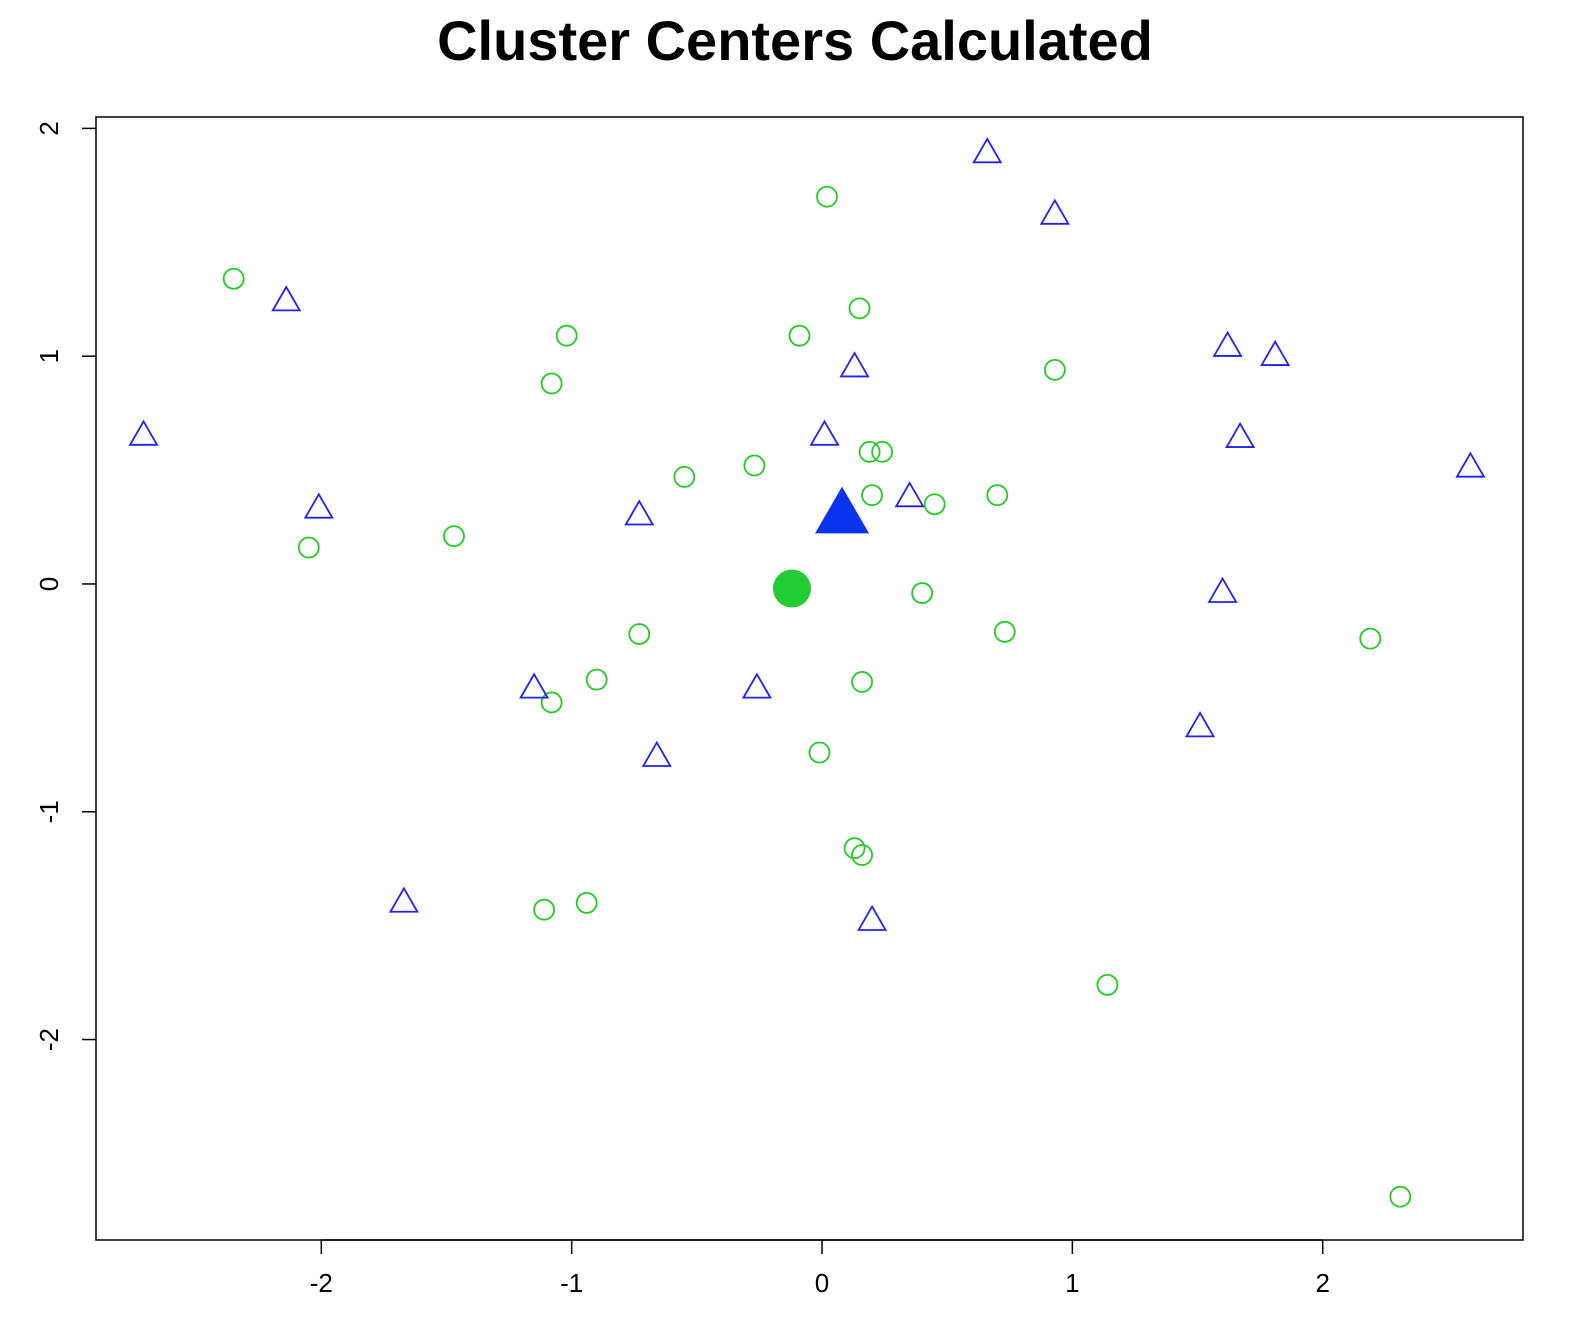 The height and width of the screenshot is (1322, 1590). What do you see at coordinates (49, 128) in the screenshot?
I see `y-tick-label: 2` at bounding box center [49, 128].